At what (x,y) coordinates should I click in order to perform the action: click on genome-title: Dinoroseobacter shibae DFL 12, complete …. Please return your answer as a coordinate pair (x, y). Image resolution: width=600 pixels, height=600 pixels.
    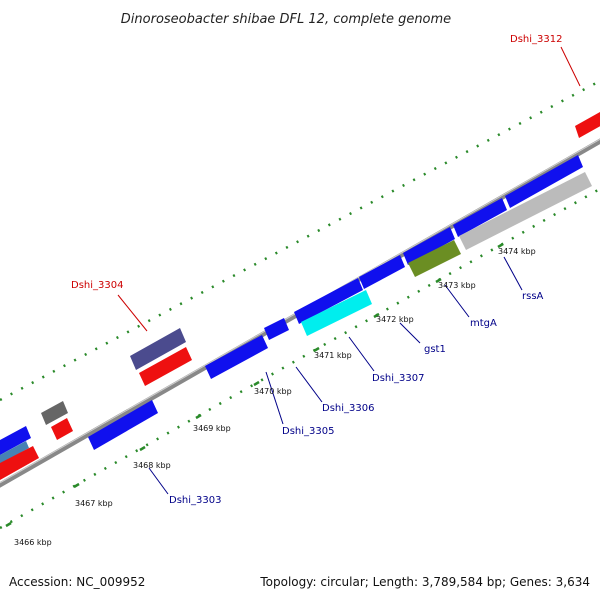
    Looking at the image, I should click on (286, 19).